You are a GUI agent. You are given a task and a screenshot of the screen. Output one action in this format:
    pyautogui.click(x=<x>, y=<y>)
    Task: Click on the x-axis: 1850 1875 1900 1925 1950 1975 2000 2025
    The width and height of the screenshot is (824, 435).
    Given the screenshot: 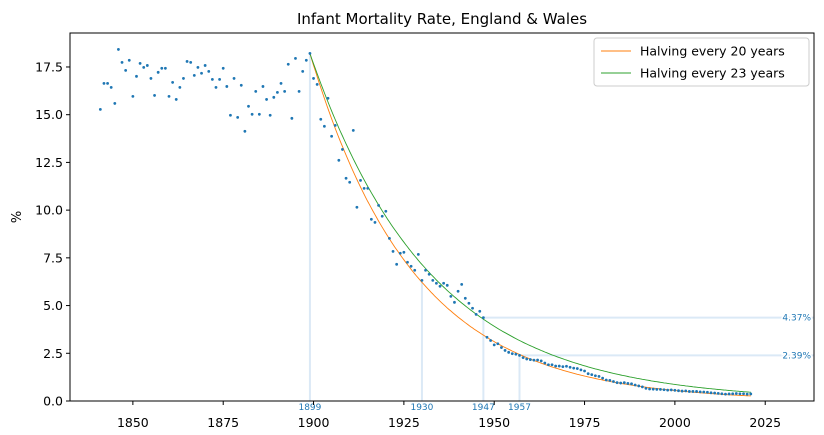 What is the action you would take?
    pyautogui.click(x=449, y=415)
    